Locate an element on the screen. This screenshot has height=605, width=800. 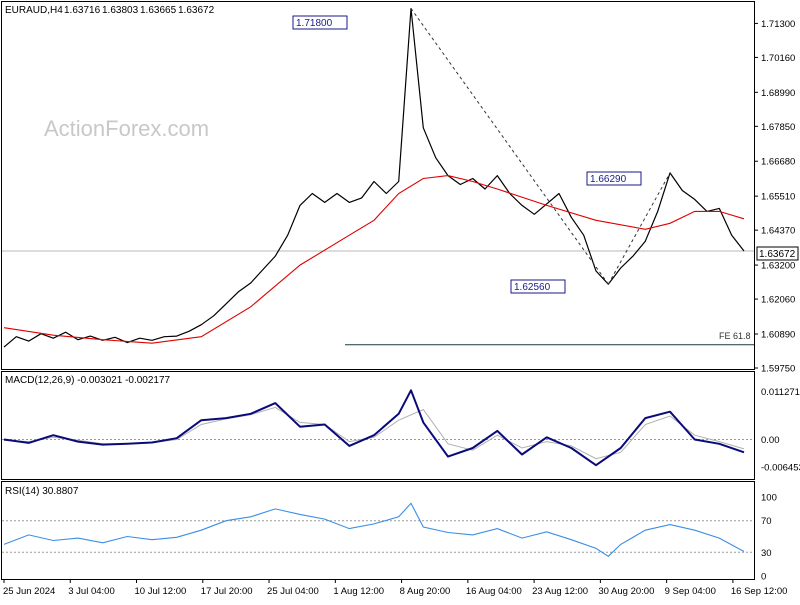
x-tick-label: 10 Jul 12:00 is located at coordinates (161, 591).